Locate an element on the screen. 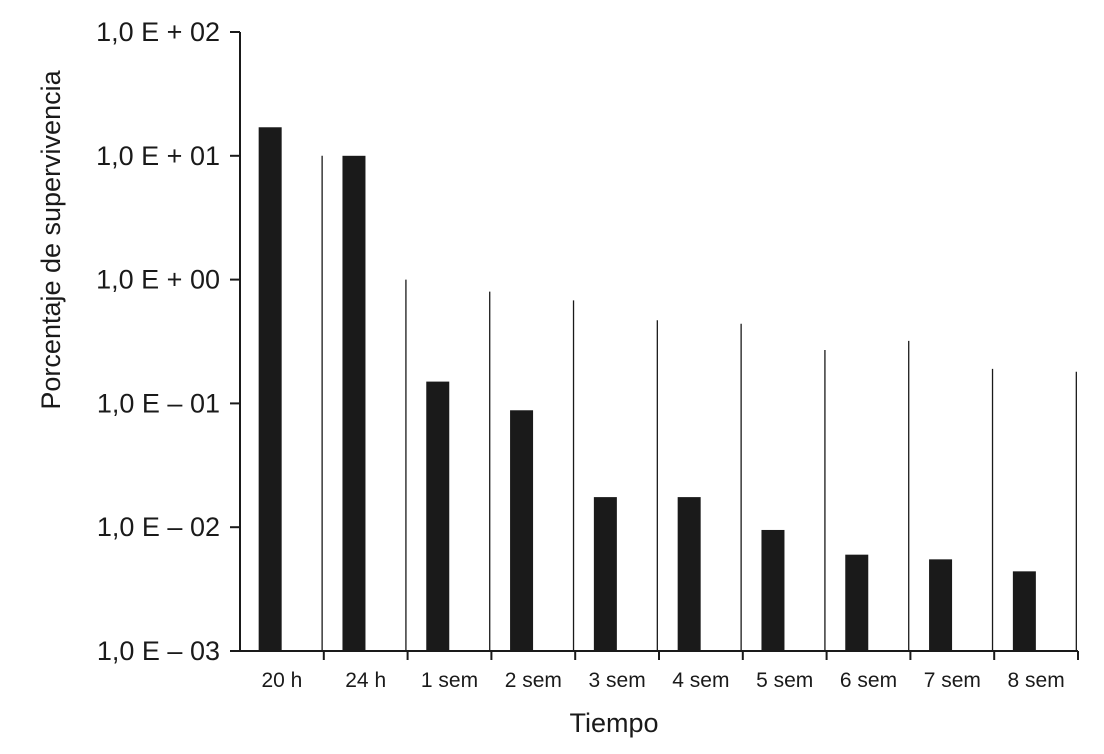  y-tick-label: 1,0 E + 02 is located at coordinates (158, 32).